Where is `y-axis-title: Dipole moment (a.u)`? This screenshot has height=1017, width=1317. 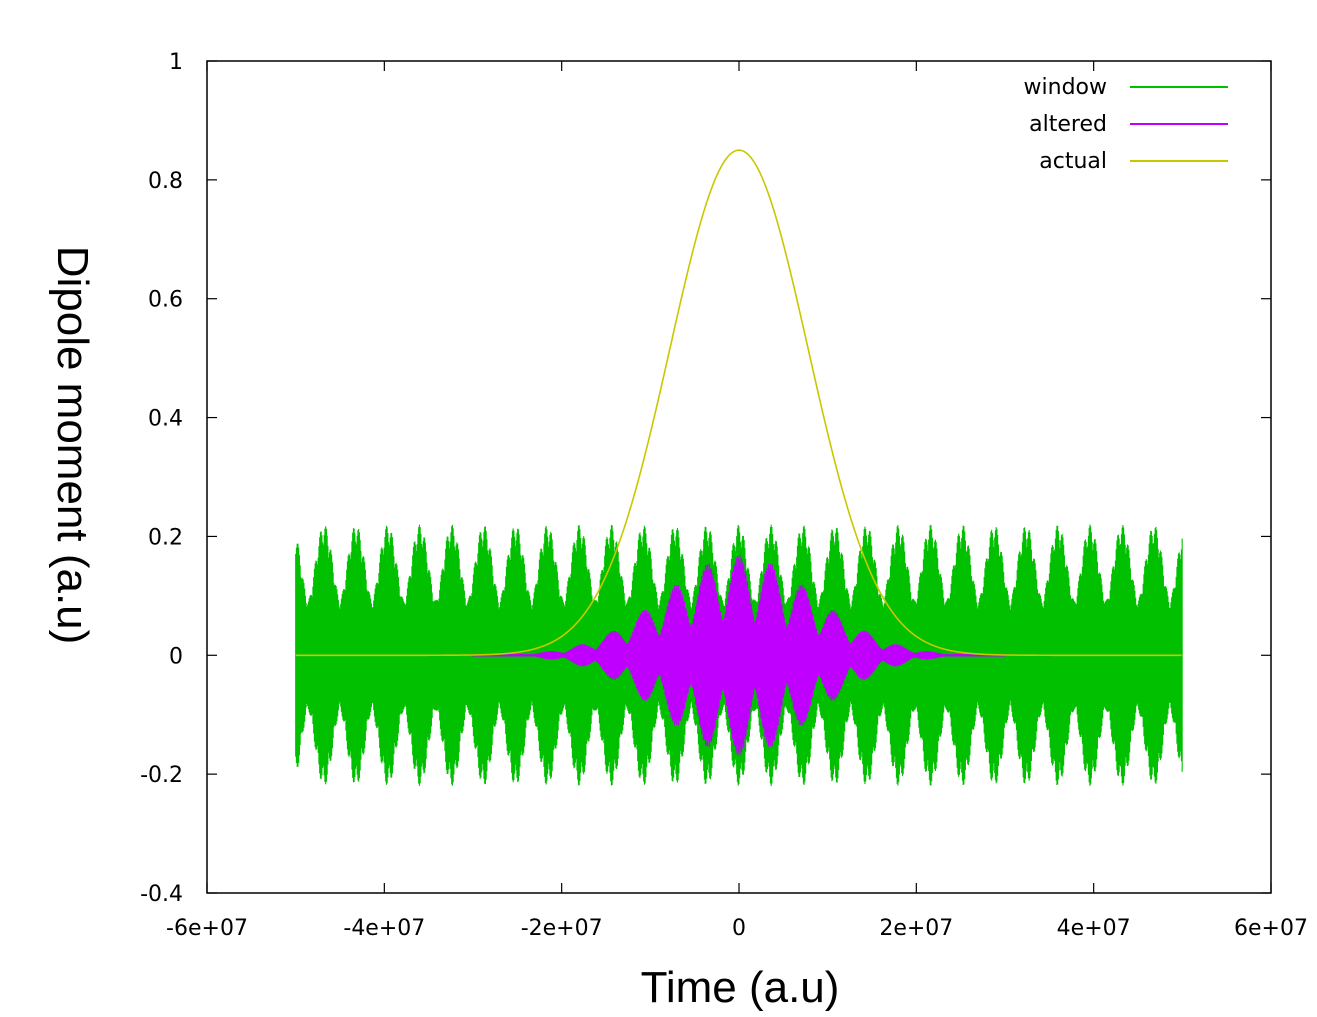
y-axis-title: Dipole moment (a.u) is located at coordinates (72, 445).